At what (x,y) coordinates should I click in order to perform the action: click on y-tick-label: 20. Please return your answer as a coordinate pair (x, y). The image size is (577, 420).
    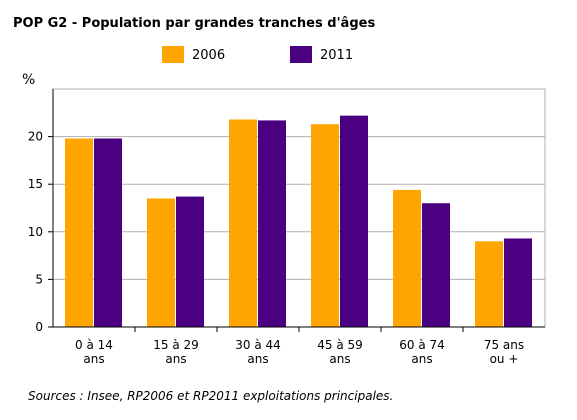
    Looking at the image, I should click on (35, 137).